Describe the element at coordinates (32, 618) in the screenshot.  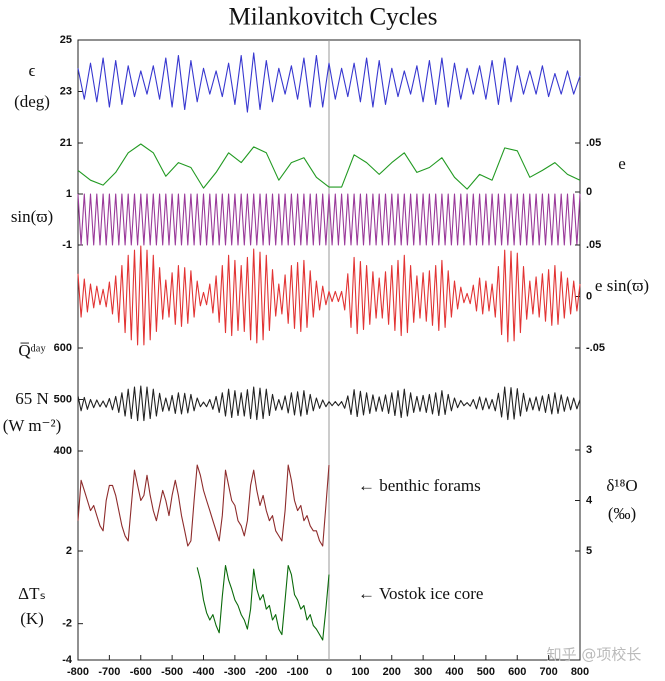
I see `y-axis-label: (K)` at that location.